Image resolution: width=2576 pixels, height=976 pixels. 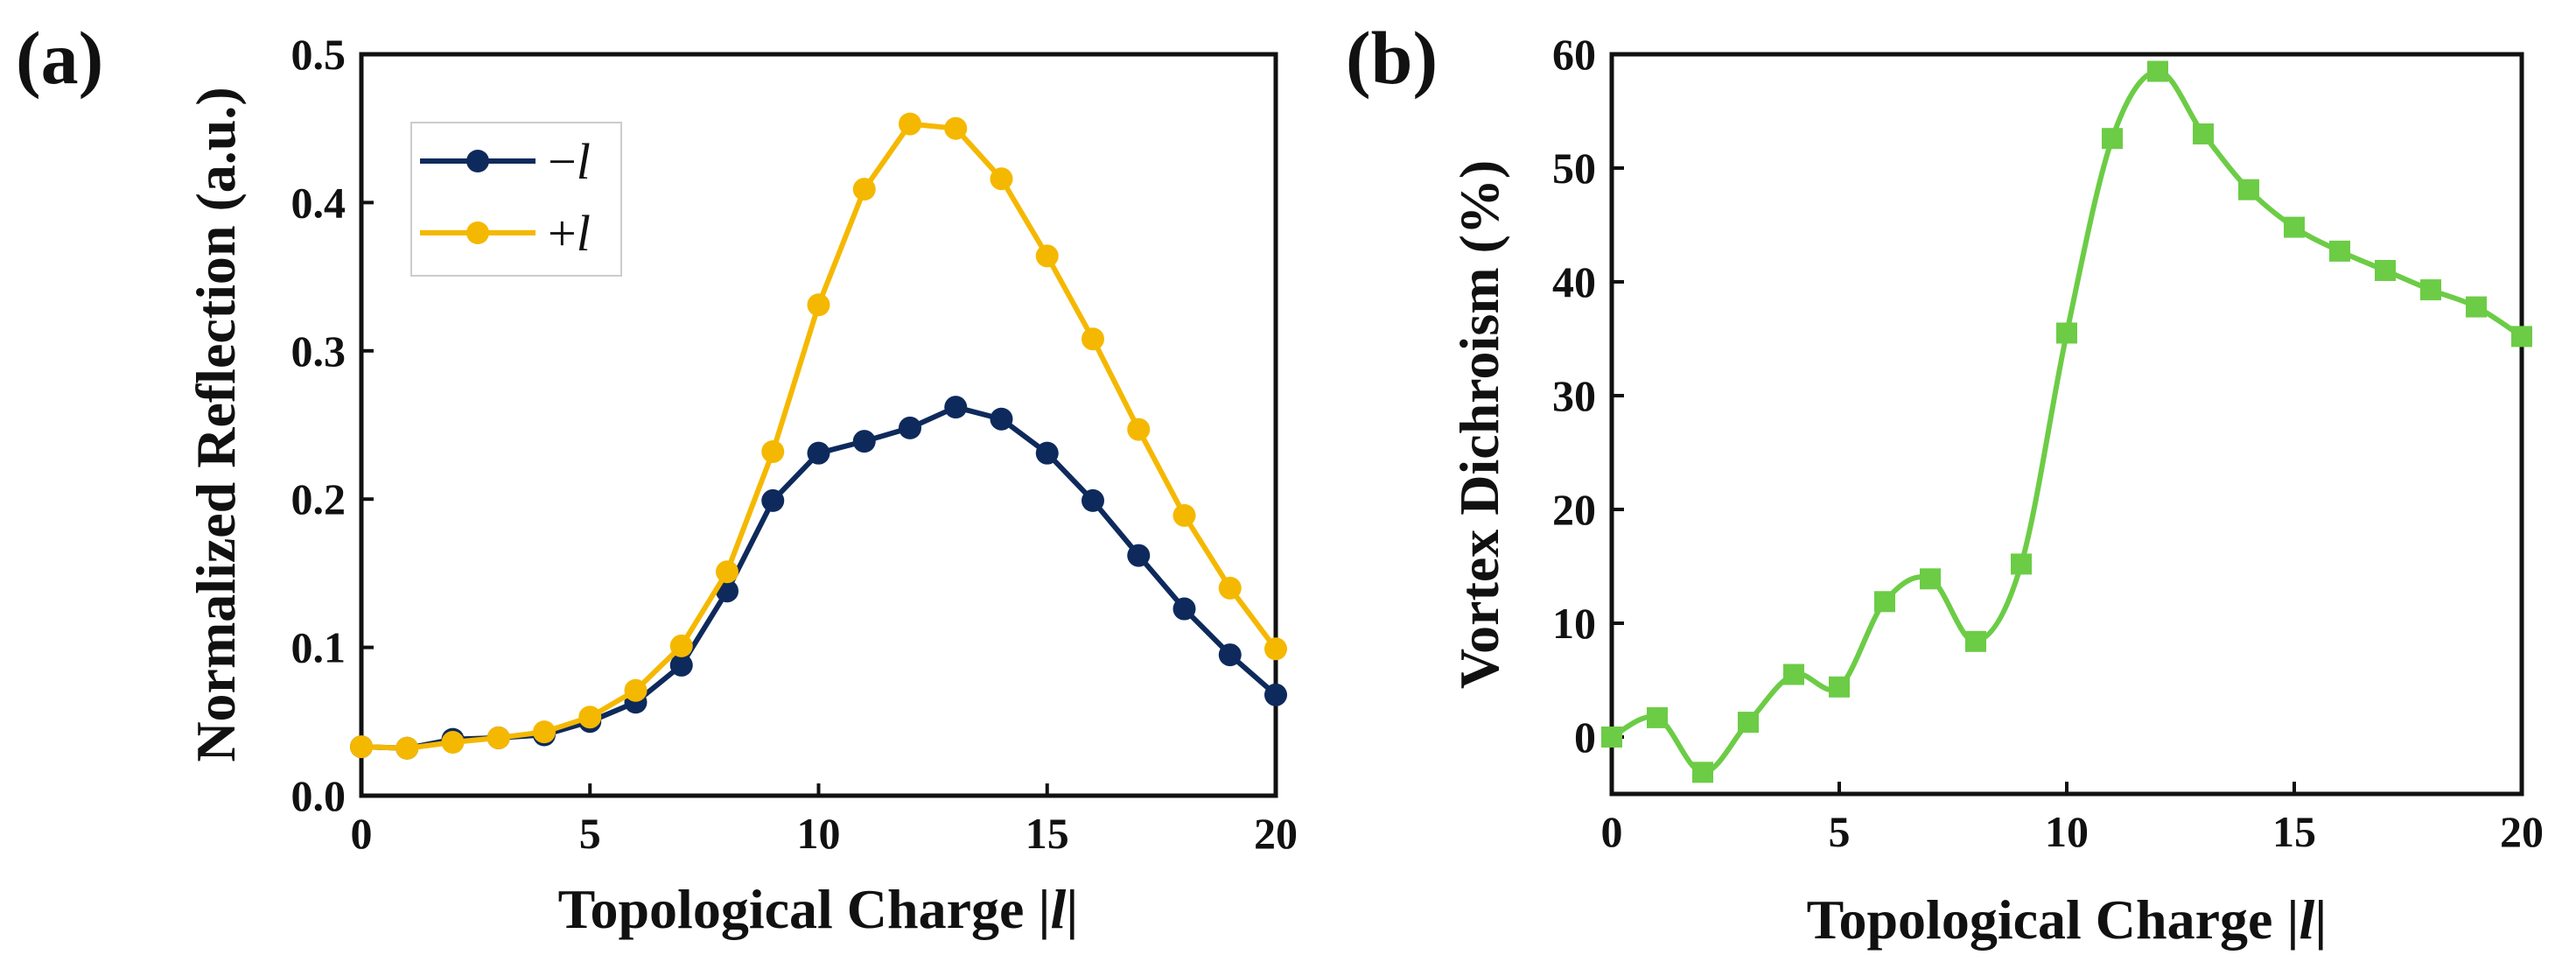 I want to click on panel-b-label: (b), so click(x=1392, y=58).